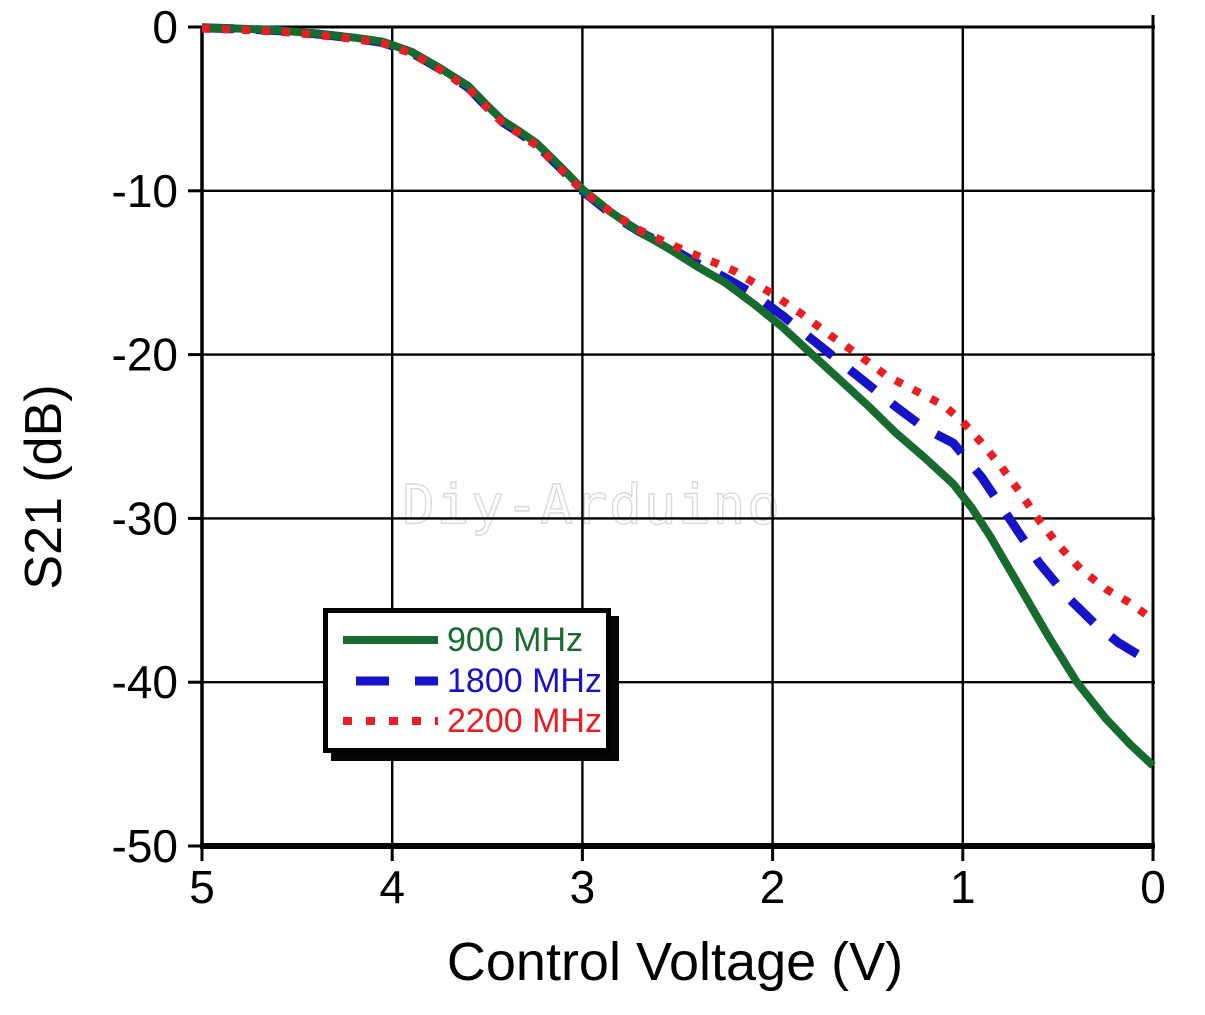 This screenshot has height=1015, width=1205. Describe the element at coordinates (390, 639) in the screenshot. I see `legend-solid-line-sample` at that location.